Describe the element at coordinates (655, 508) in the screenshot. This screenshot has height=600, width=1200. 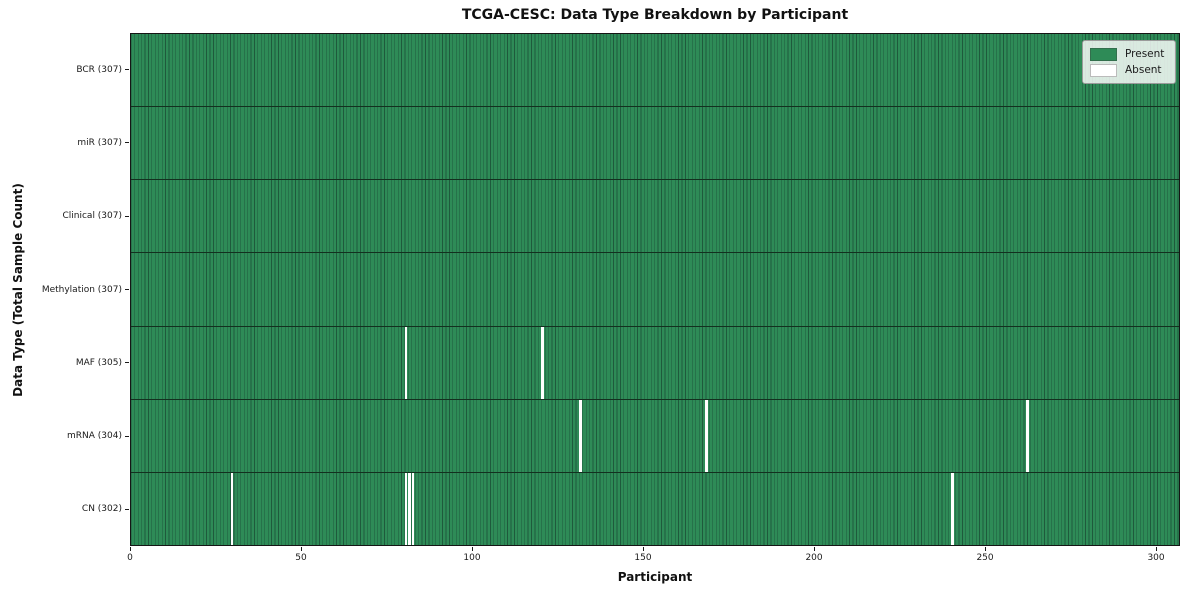
I see `heatmap-row-cn` at that location.